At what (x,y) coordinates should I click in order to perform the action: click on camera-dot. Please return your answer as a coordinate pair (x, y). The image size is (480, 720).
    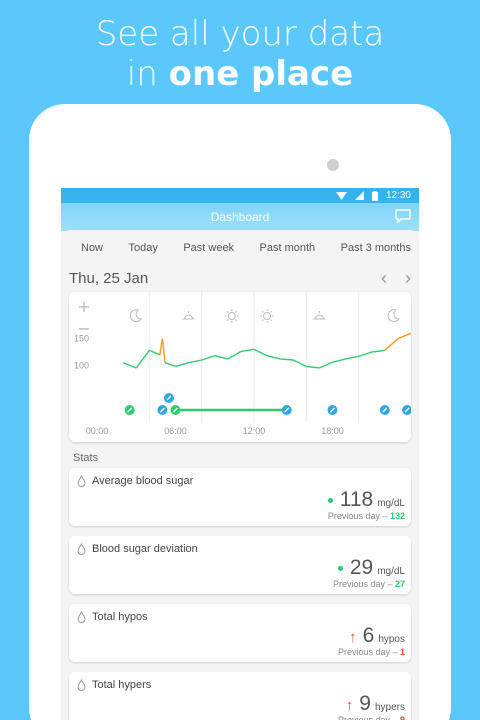
    Looking at the image, I should click on (333, 165).